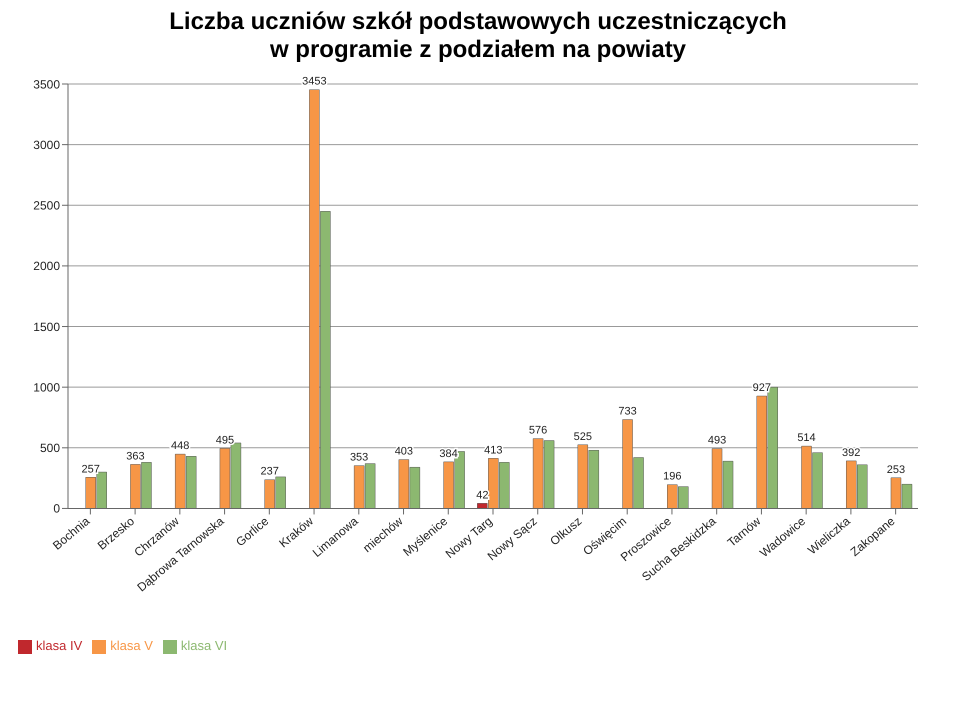  What do you see at coordinates (46, 387) in the screenshot?
I see `y-tick-label: 1000` at bounding box center [46, 387].